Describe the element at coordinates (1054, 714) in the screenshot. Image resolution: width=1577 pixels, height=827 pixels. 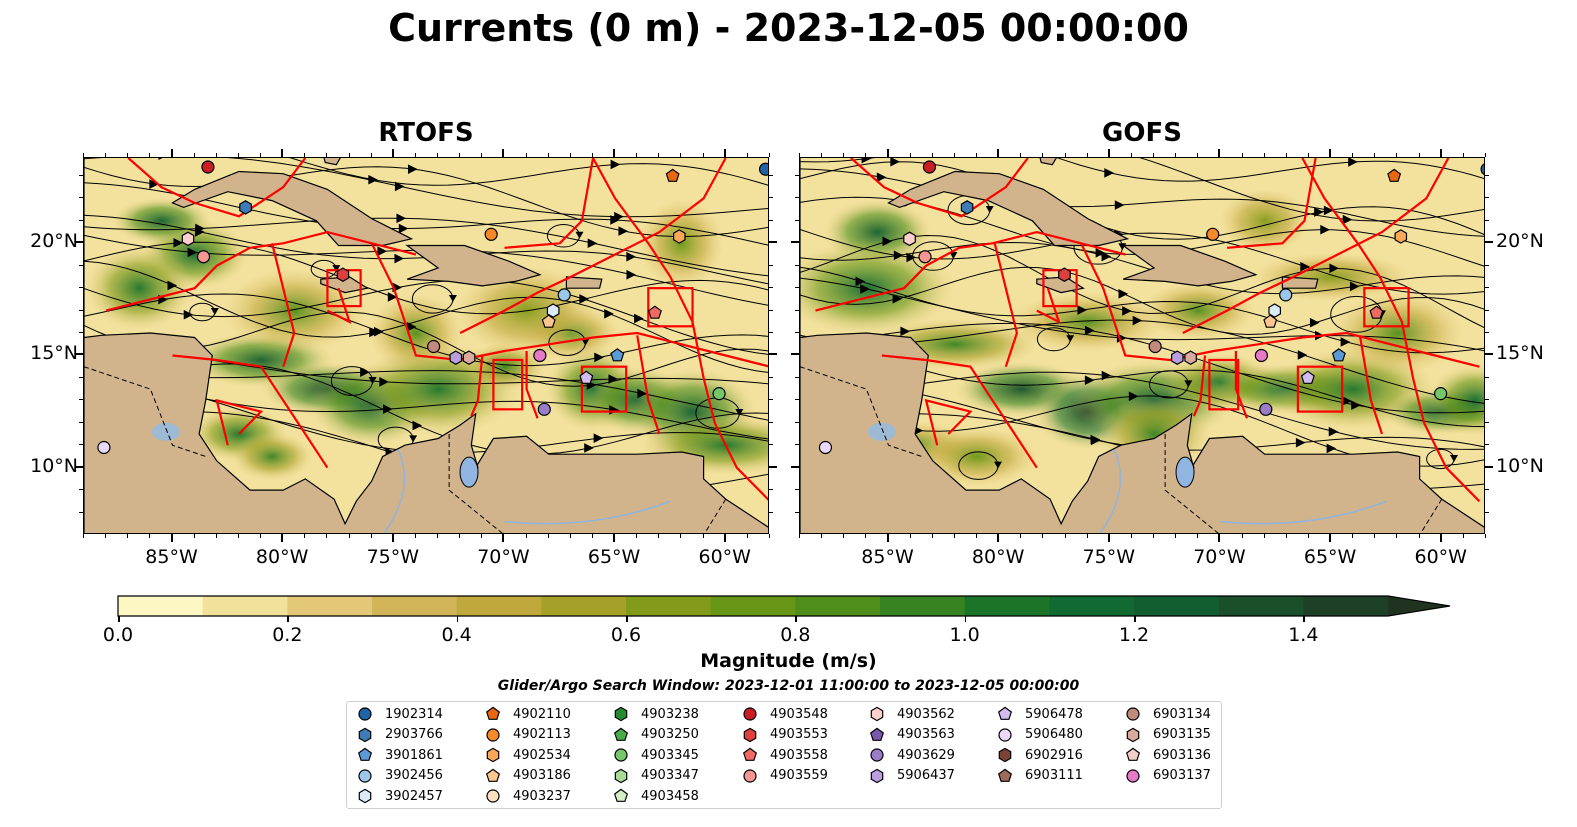
I see `legend-label: 5906478` at that location.